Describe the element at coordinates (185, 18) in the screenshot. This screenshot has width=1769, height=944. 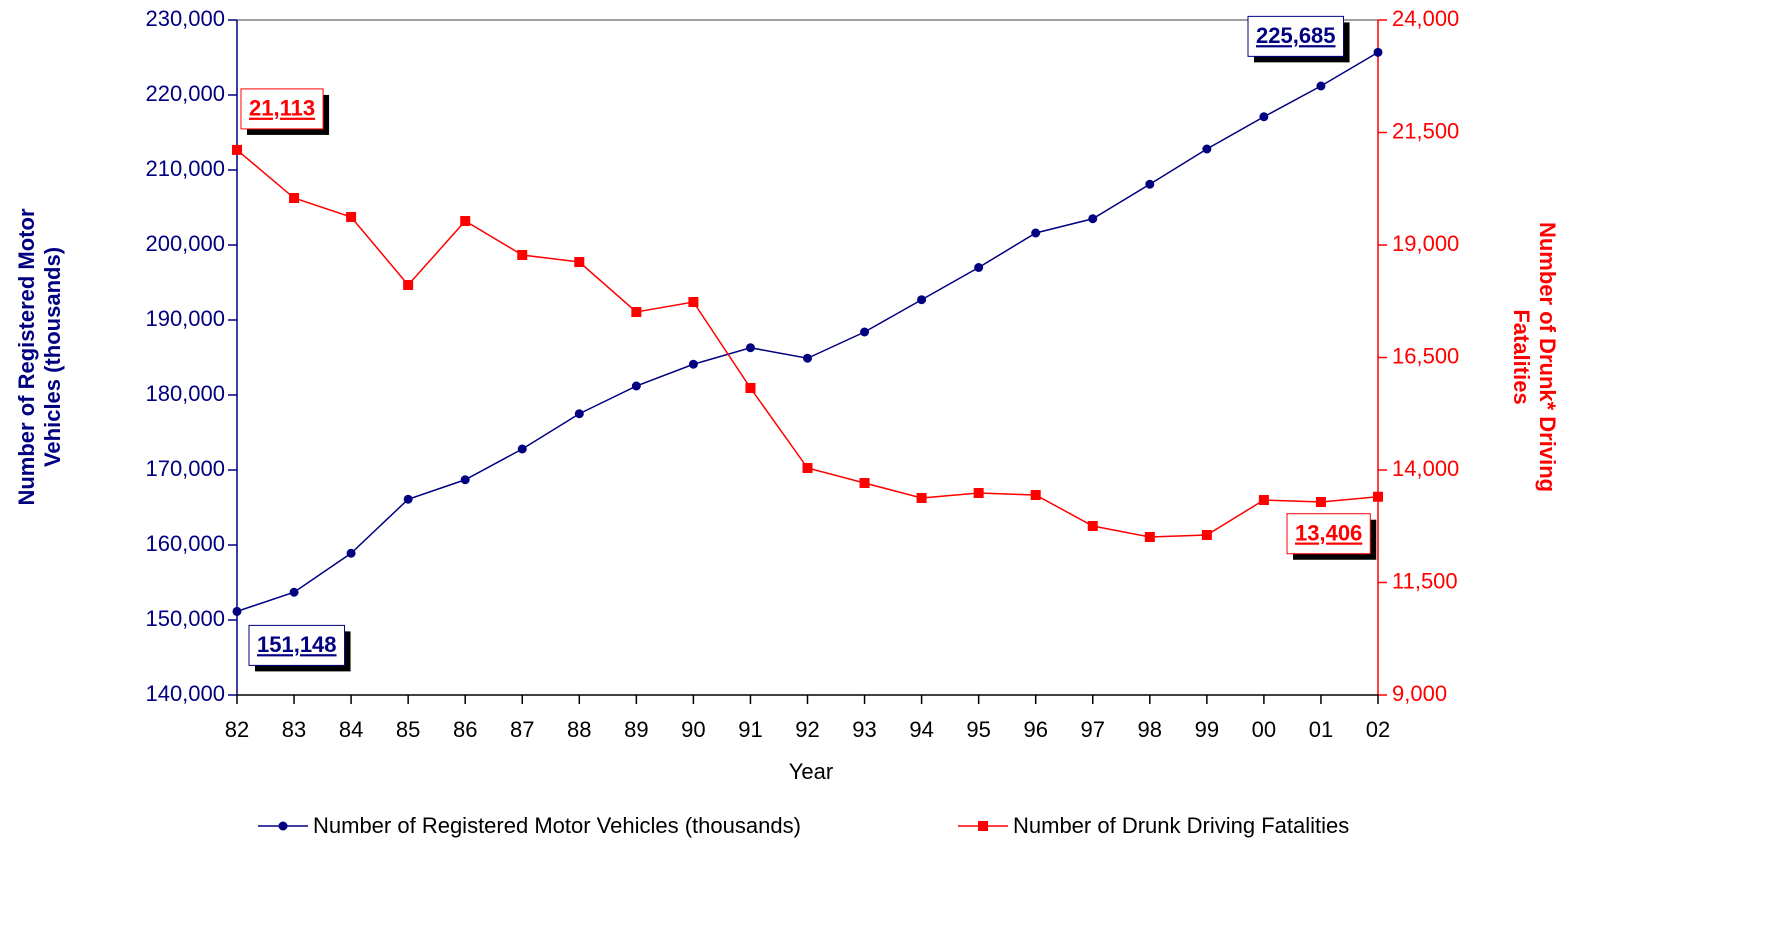
I see `y-tick-label: 230,000` at that location.